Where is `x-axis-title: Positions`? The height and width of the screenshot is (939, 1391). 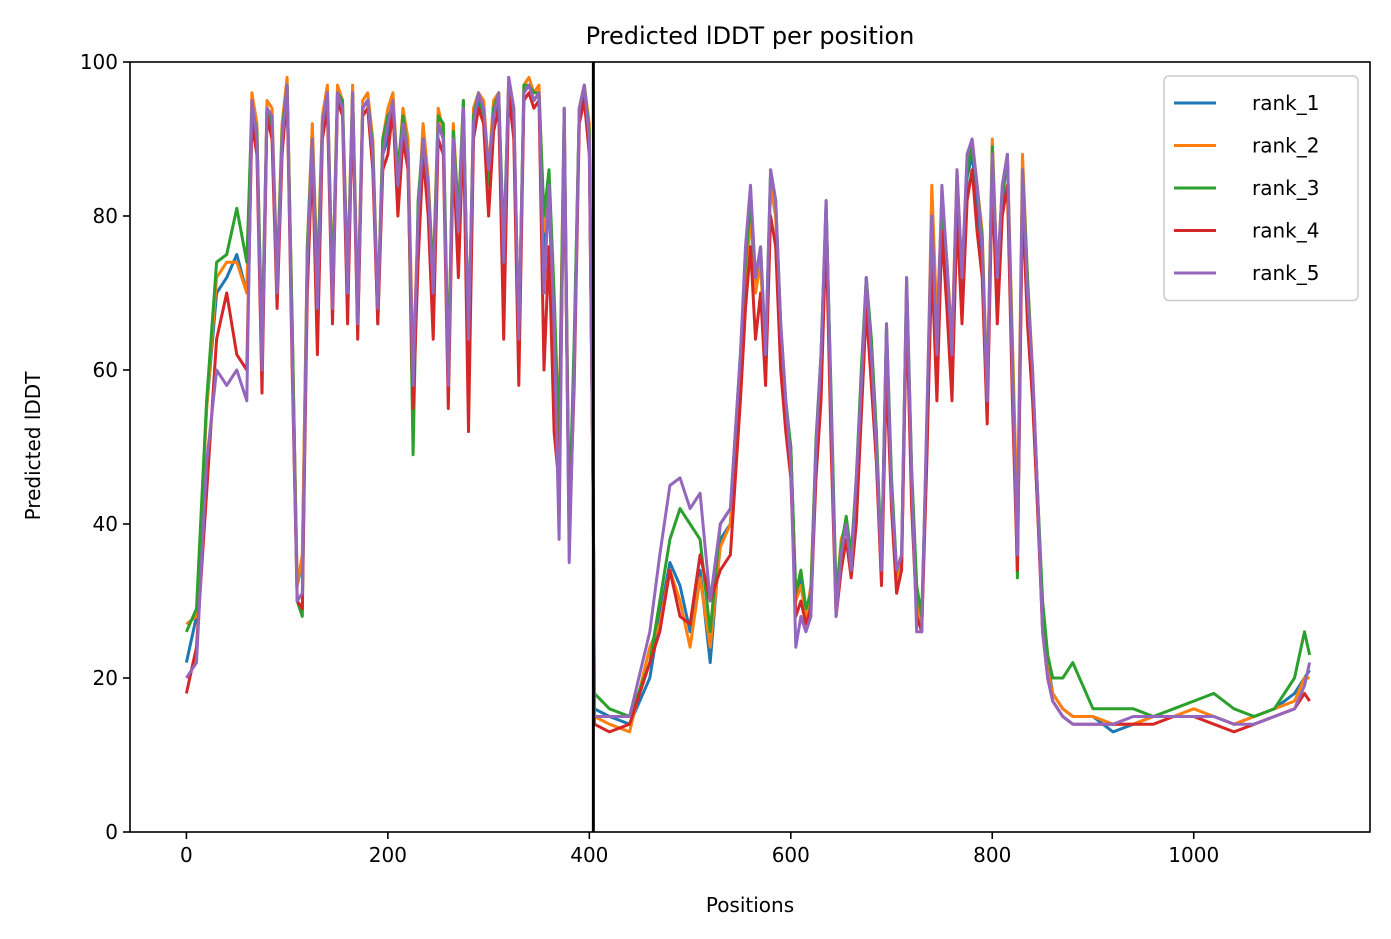
x-axis-title: Positions is located at coordinates (750, 905).